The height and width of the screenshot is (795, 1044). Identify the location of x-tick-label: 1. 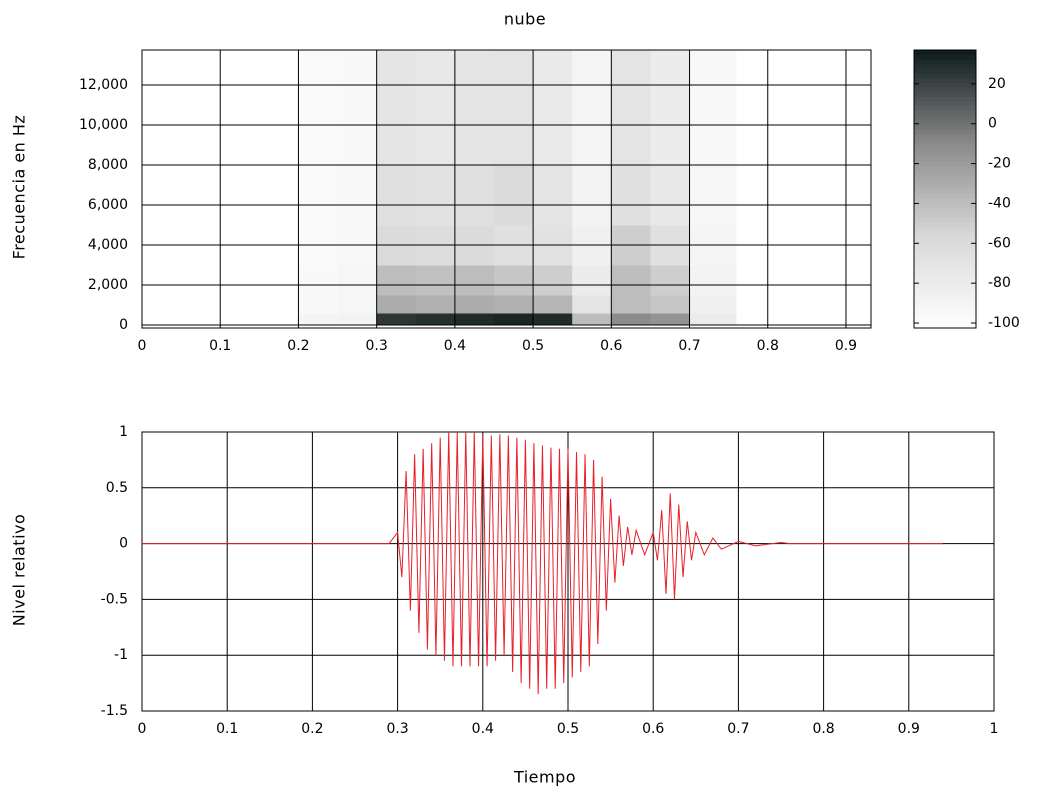
(994, 729).